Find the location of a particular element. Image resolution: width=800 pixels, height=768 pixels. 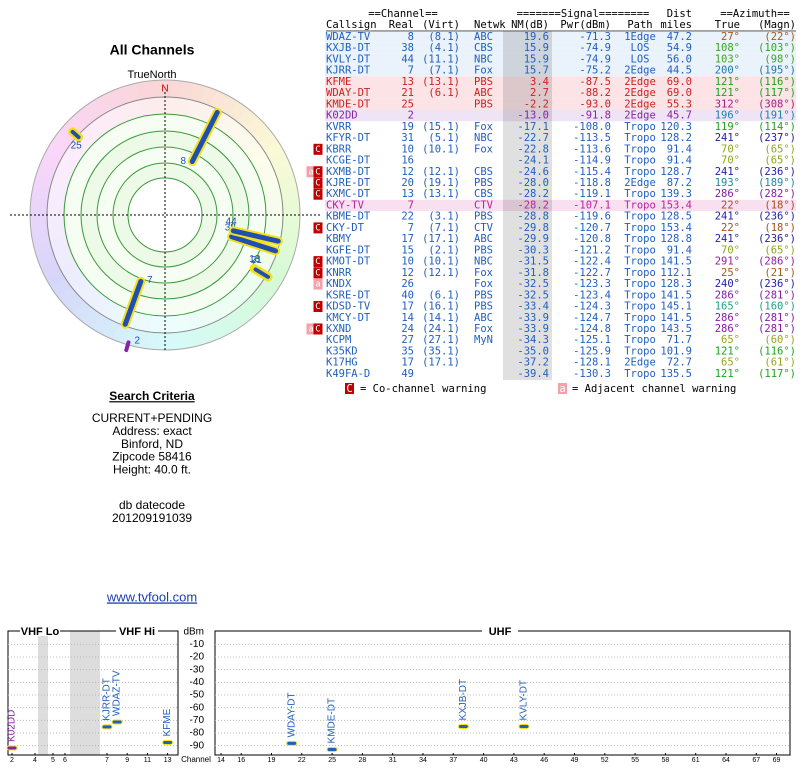

cell-path: 1Edge is located at coordinates (640, 37).